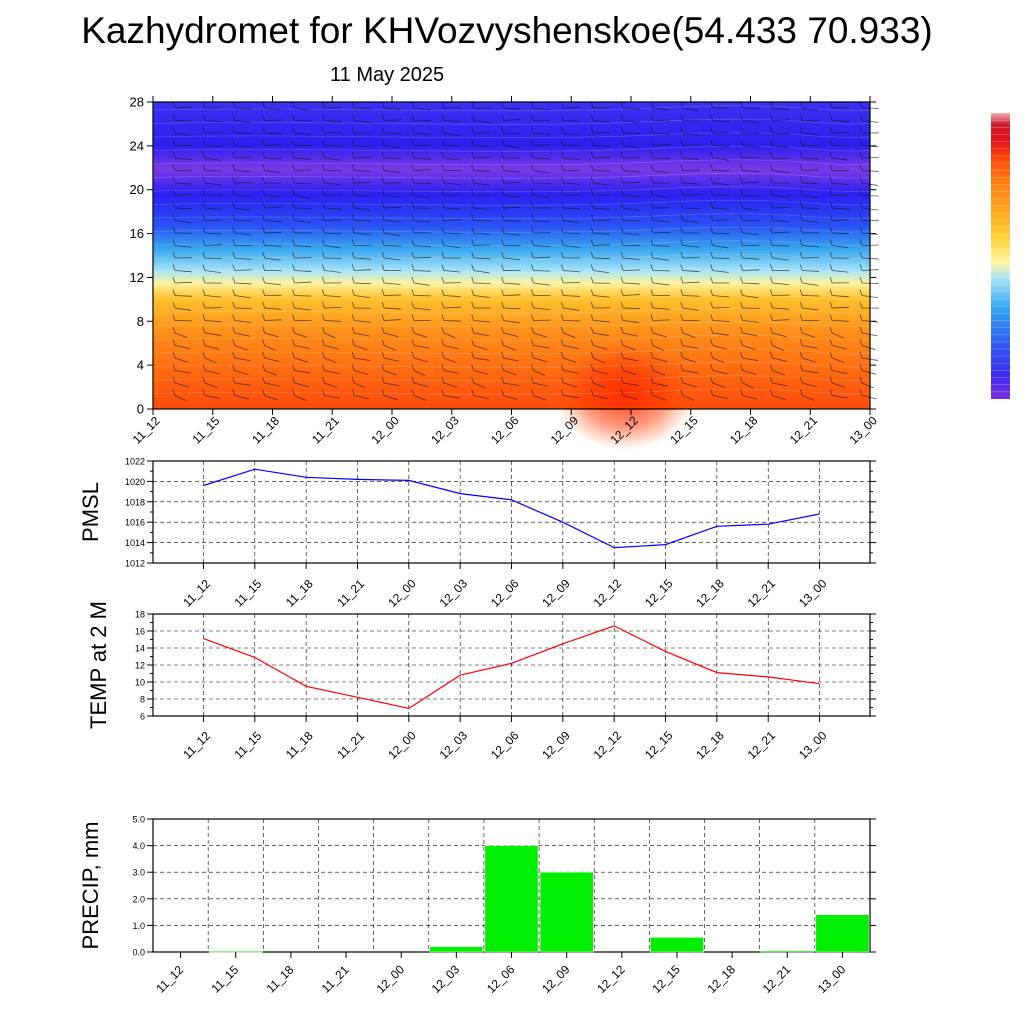  I want to click on precip-bar, so click(842, 933).